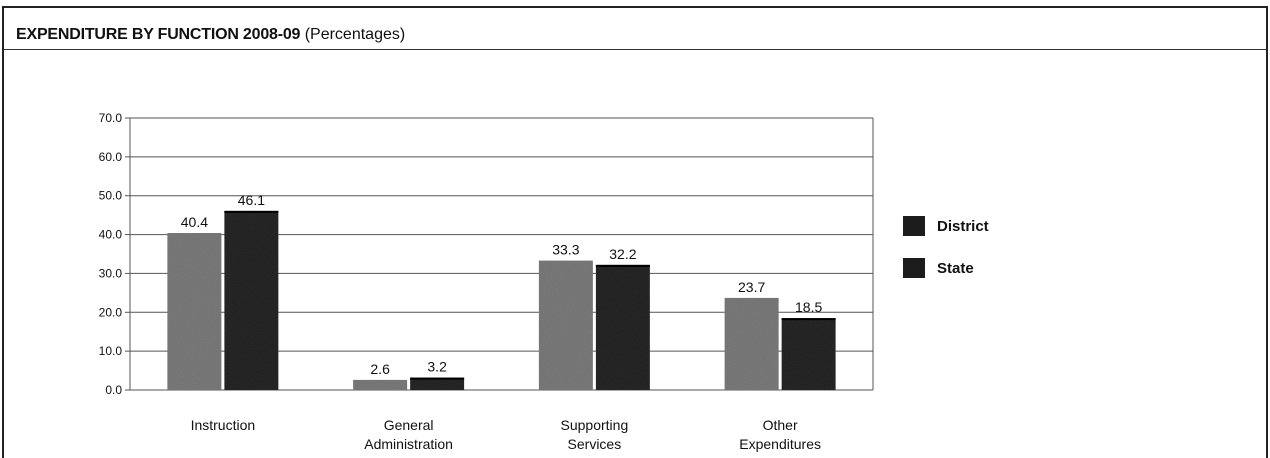 The image size is (1270, 458). I want to click on chart-title-main: EXPENDITURE BY FUNCTION 2008-09, so click(158, 34).